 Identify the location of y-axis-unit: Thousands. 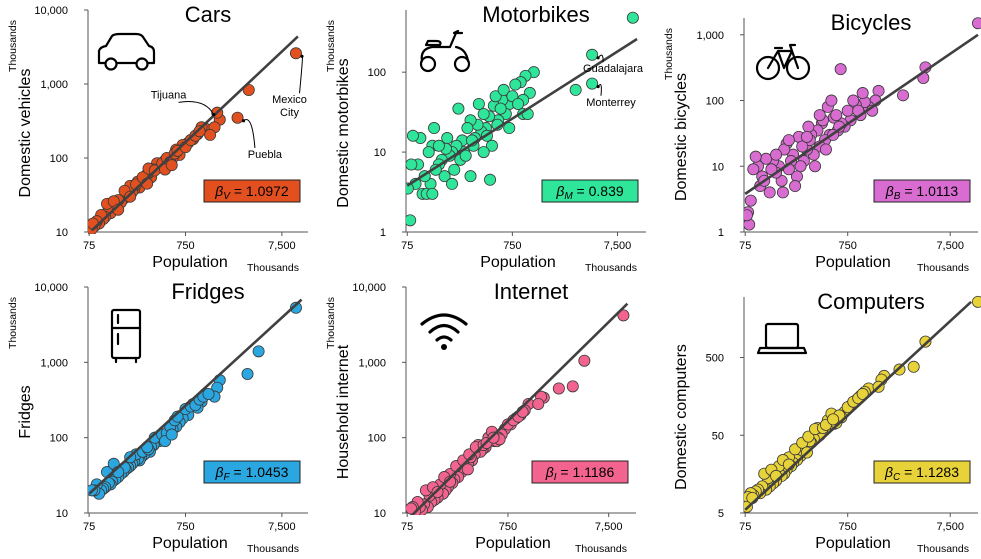
(331, 46).